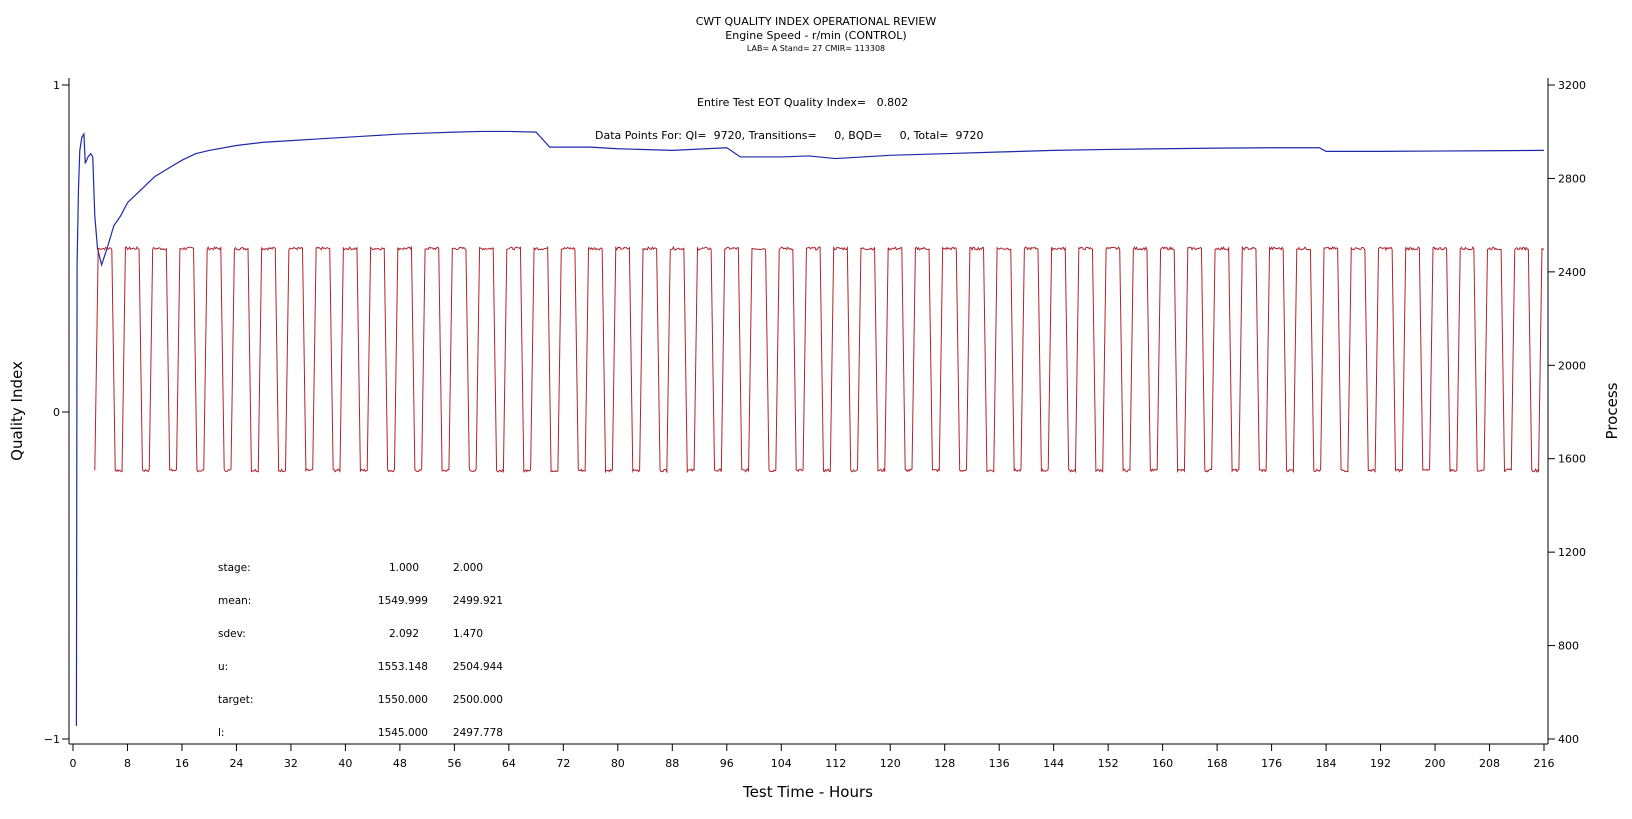 The height and width of the screenshot is (819, 1632). Describe the element at coordinates (1572, 365) in the screenshot. I see `y-right-tick-label-2000: 2000` at that location.